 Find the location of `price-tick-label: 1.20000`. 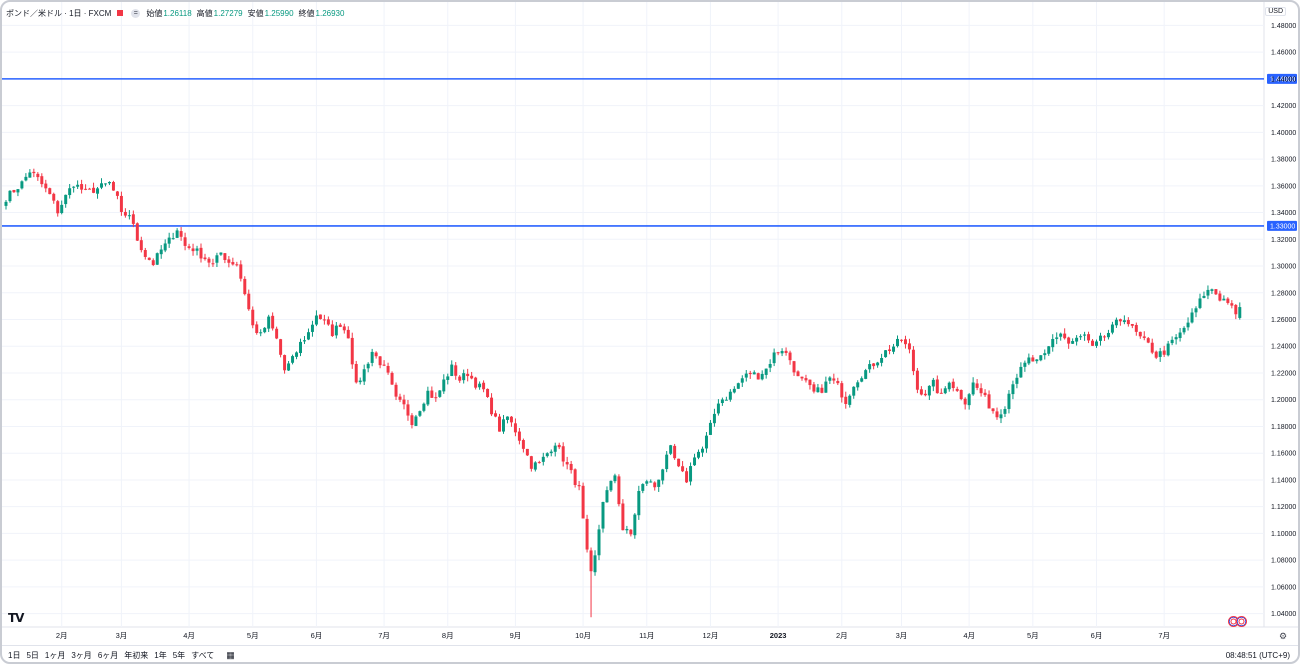

price-tick-label: 1.20000 is located at coordinates (1283, 400).